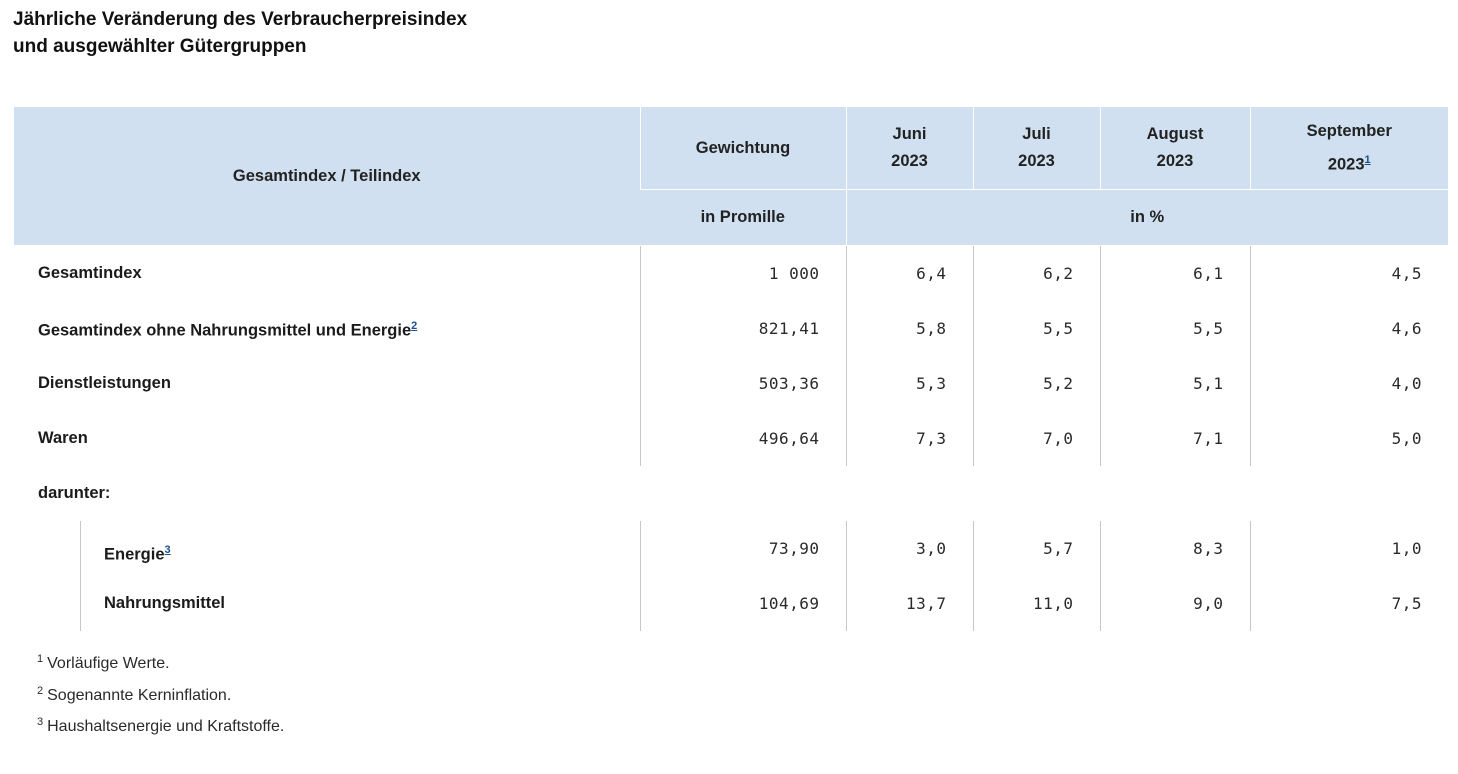  What do you see at coordinates (742, 383) in the screenshot?
I see `weight-cell: 503,36` at bounding box center [742, 383].